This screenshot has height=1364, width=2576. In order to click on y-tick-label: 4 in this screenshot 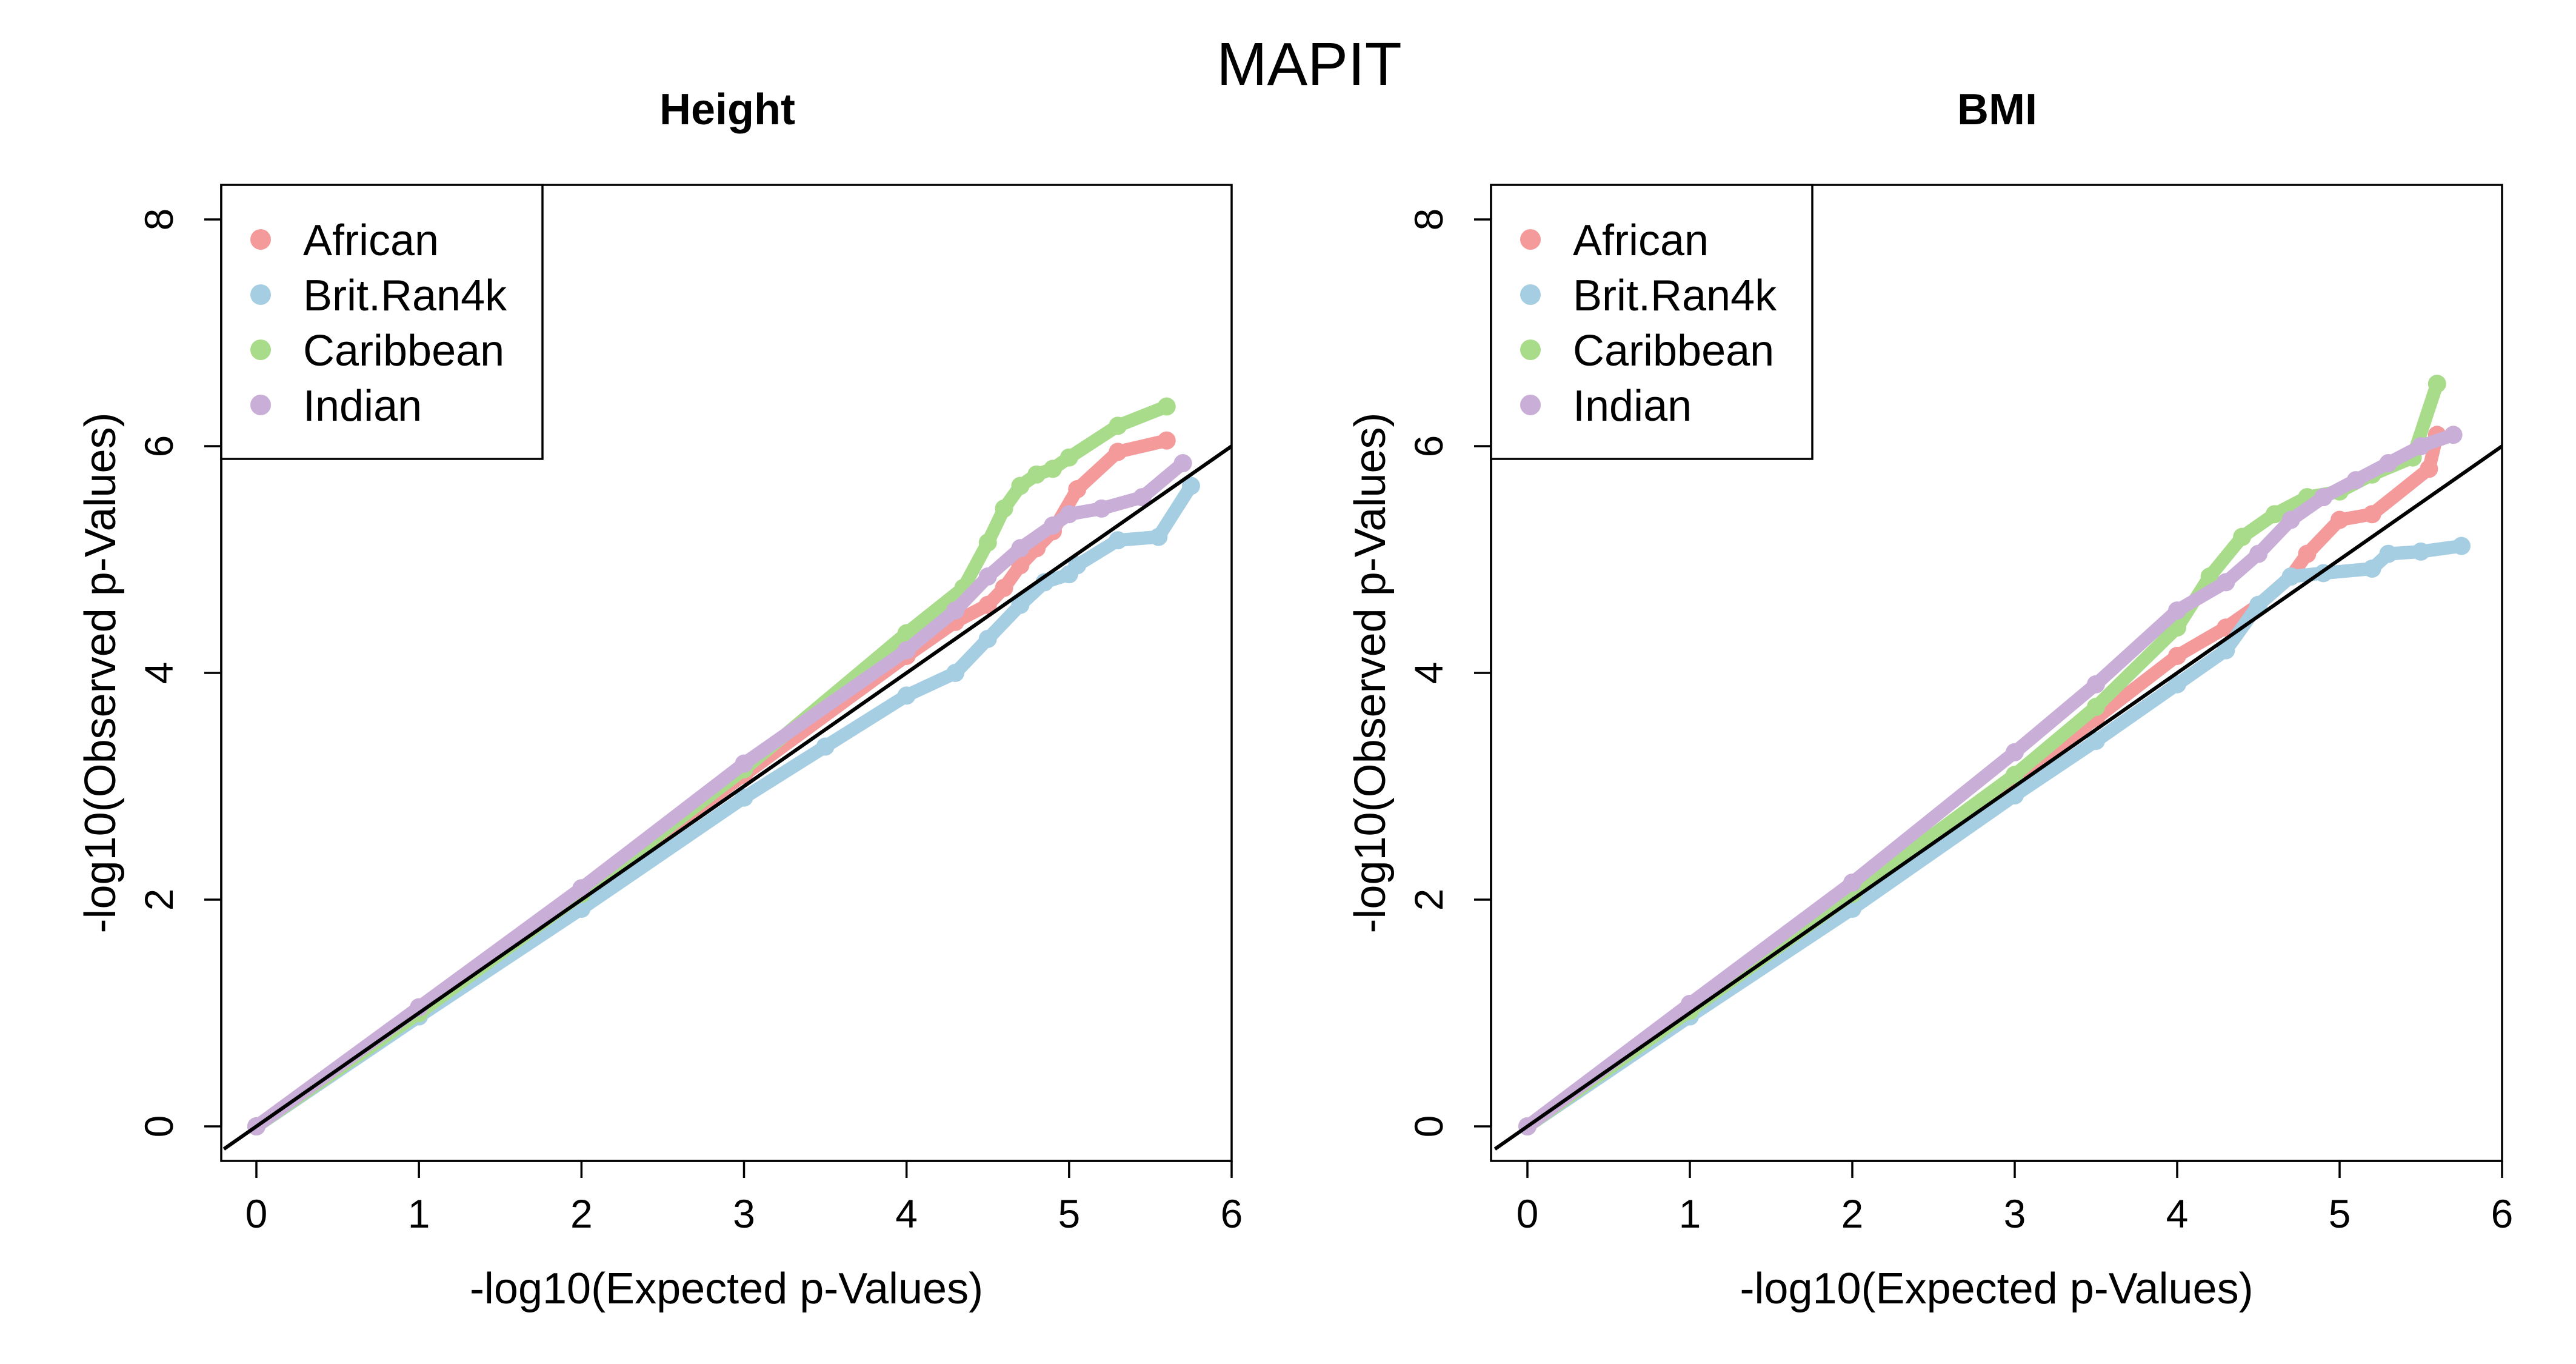, I will do `click(1429, 673)`.